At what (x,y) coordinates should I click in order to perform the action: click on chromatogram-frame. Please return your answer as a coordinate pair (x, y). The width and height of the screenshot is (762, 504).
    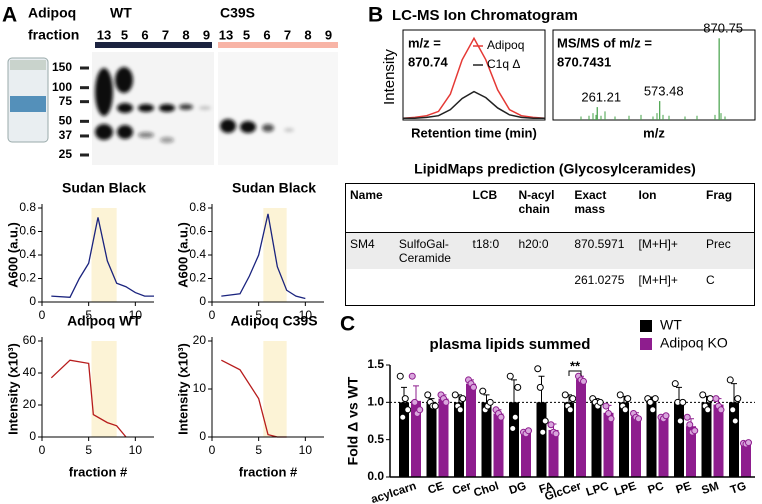
    Looking at the image, I should click on (474, 75).